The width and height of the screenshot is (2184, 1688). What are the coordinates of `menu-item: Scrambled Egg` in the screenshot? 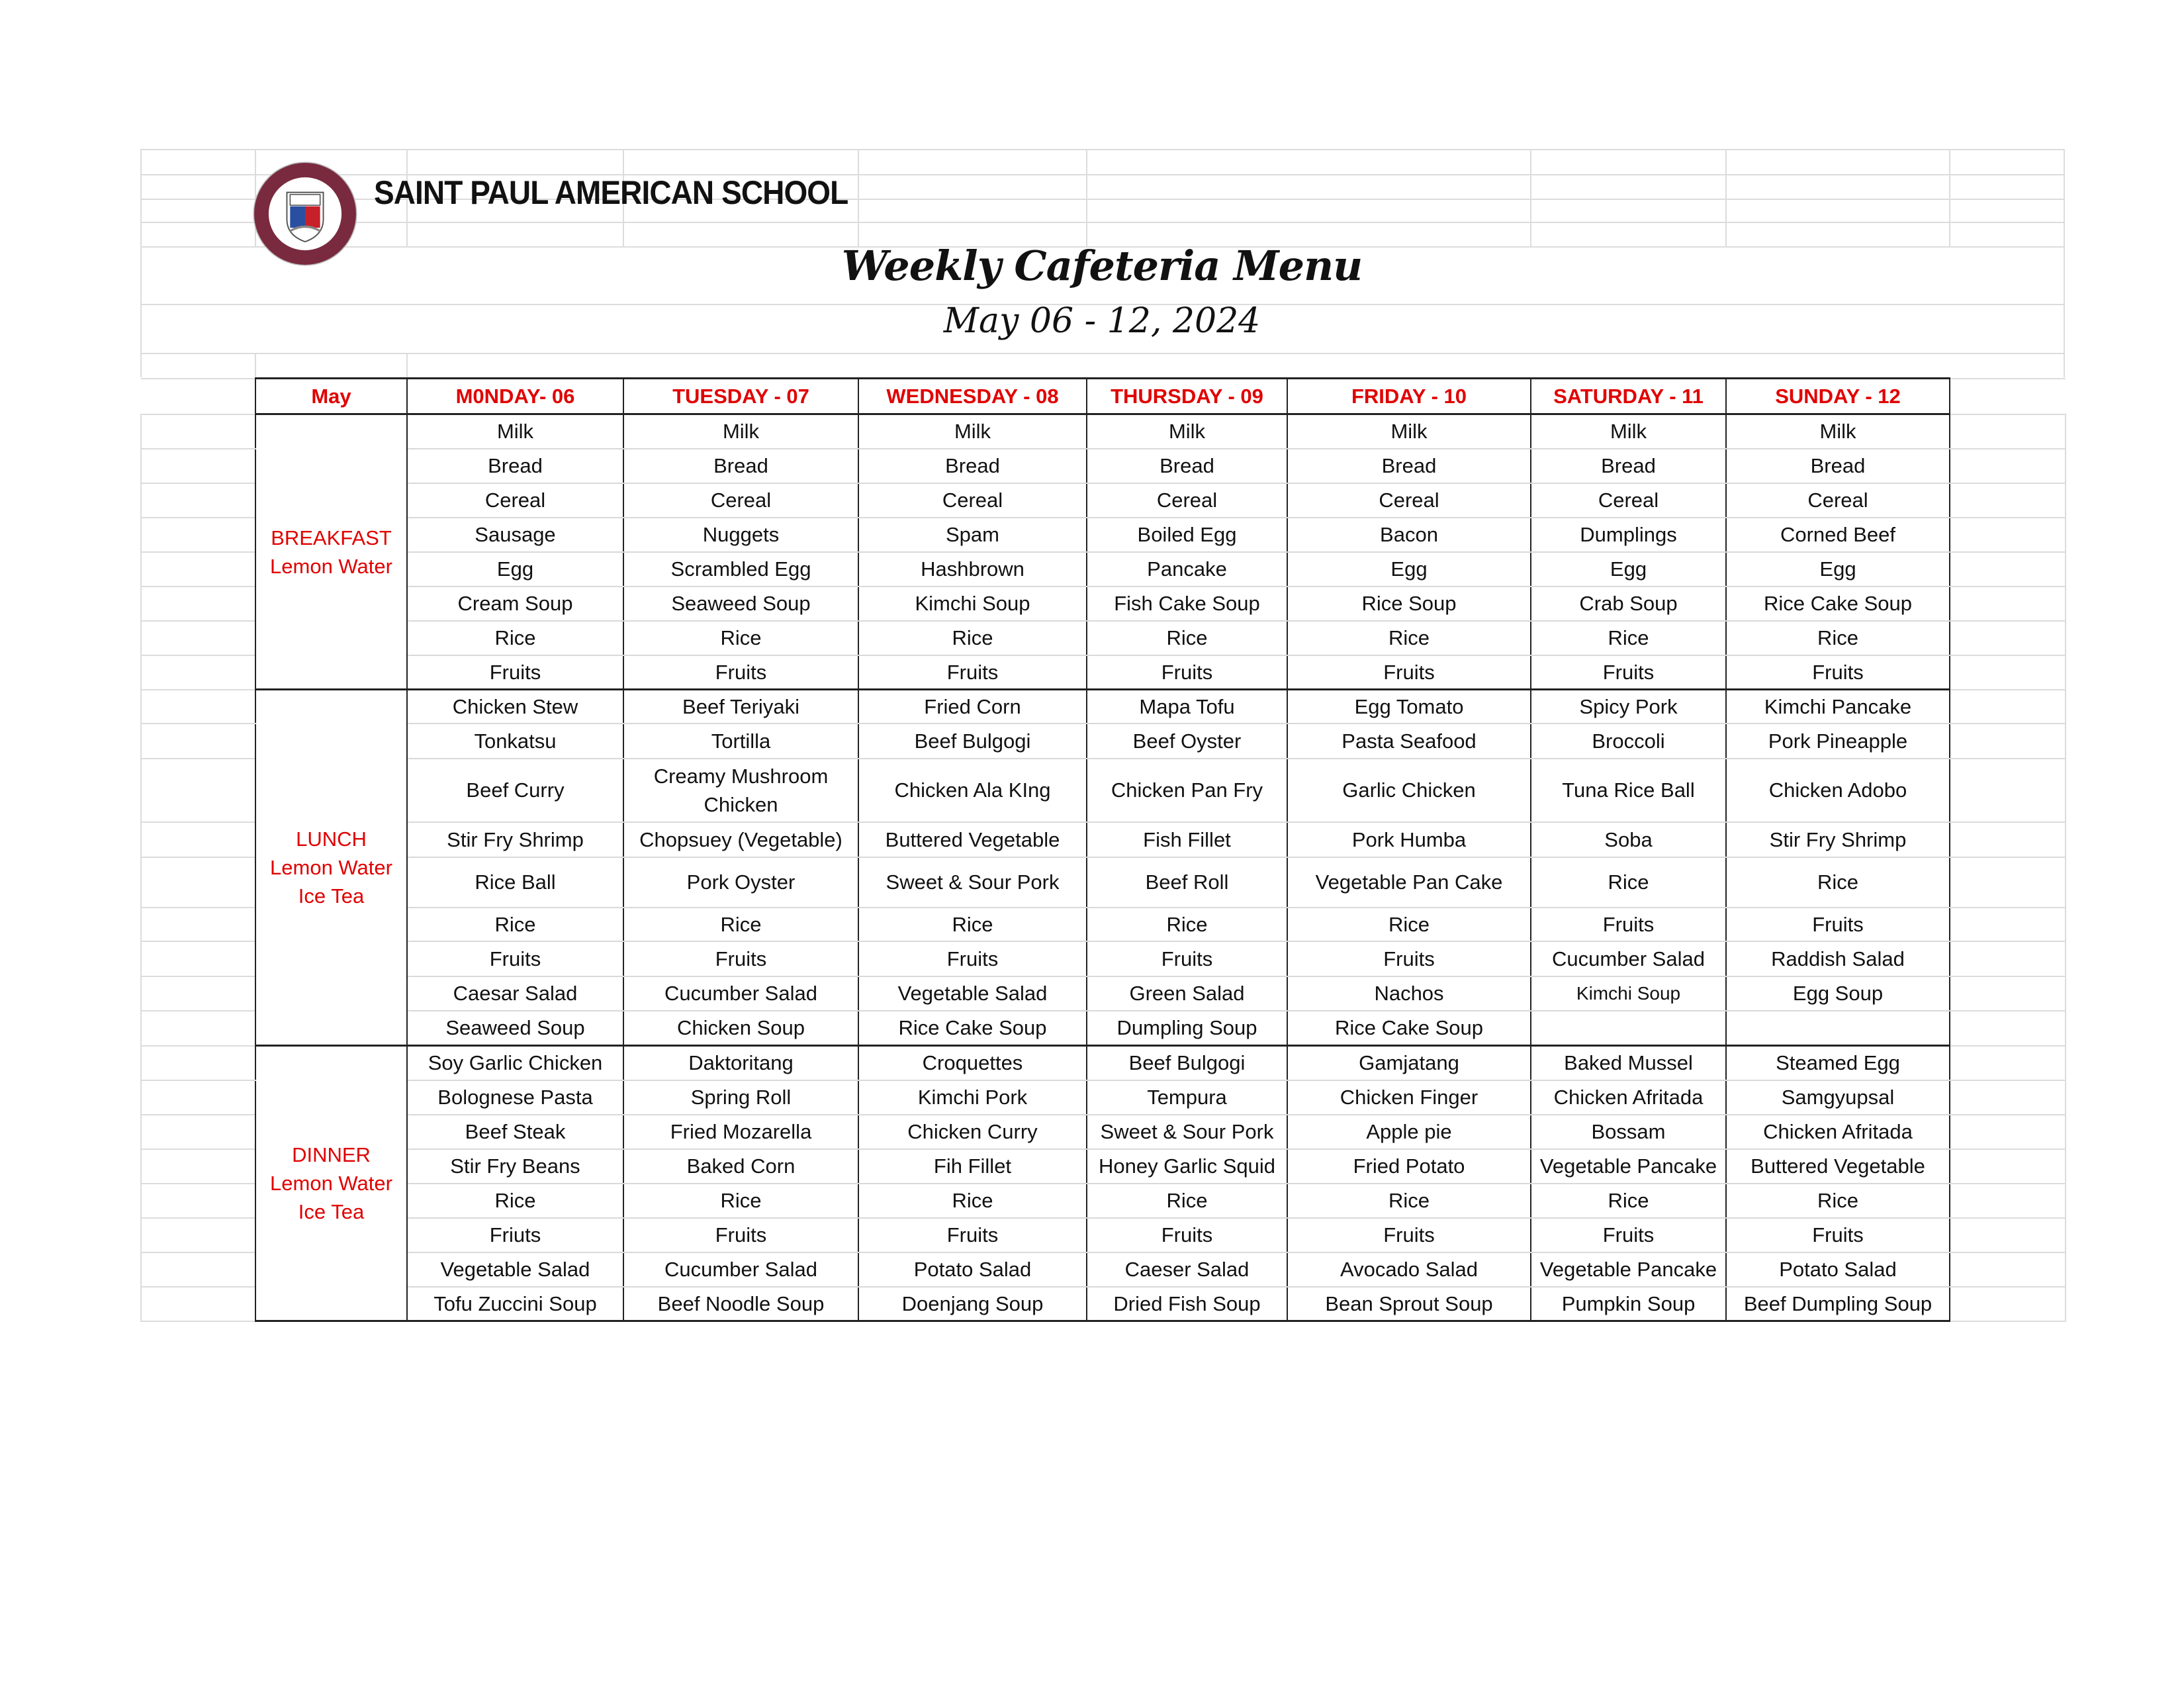 It's located at (741, 569).